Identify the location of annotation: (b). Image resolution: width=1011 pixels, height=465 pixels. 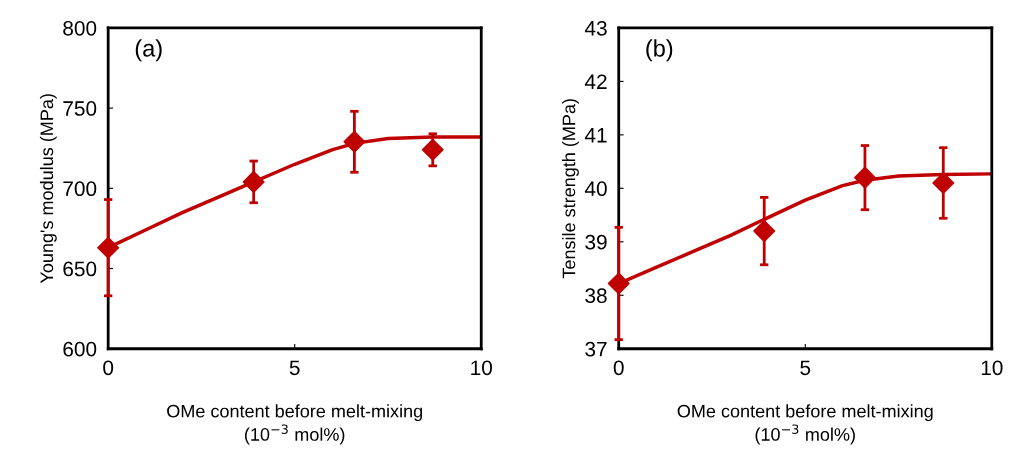
(659, 50).